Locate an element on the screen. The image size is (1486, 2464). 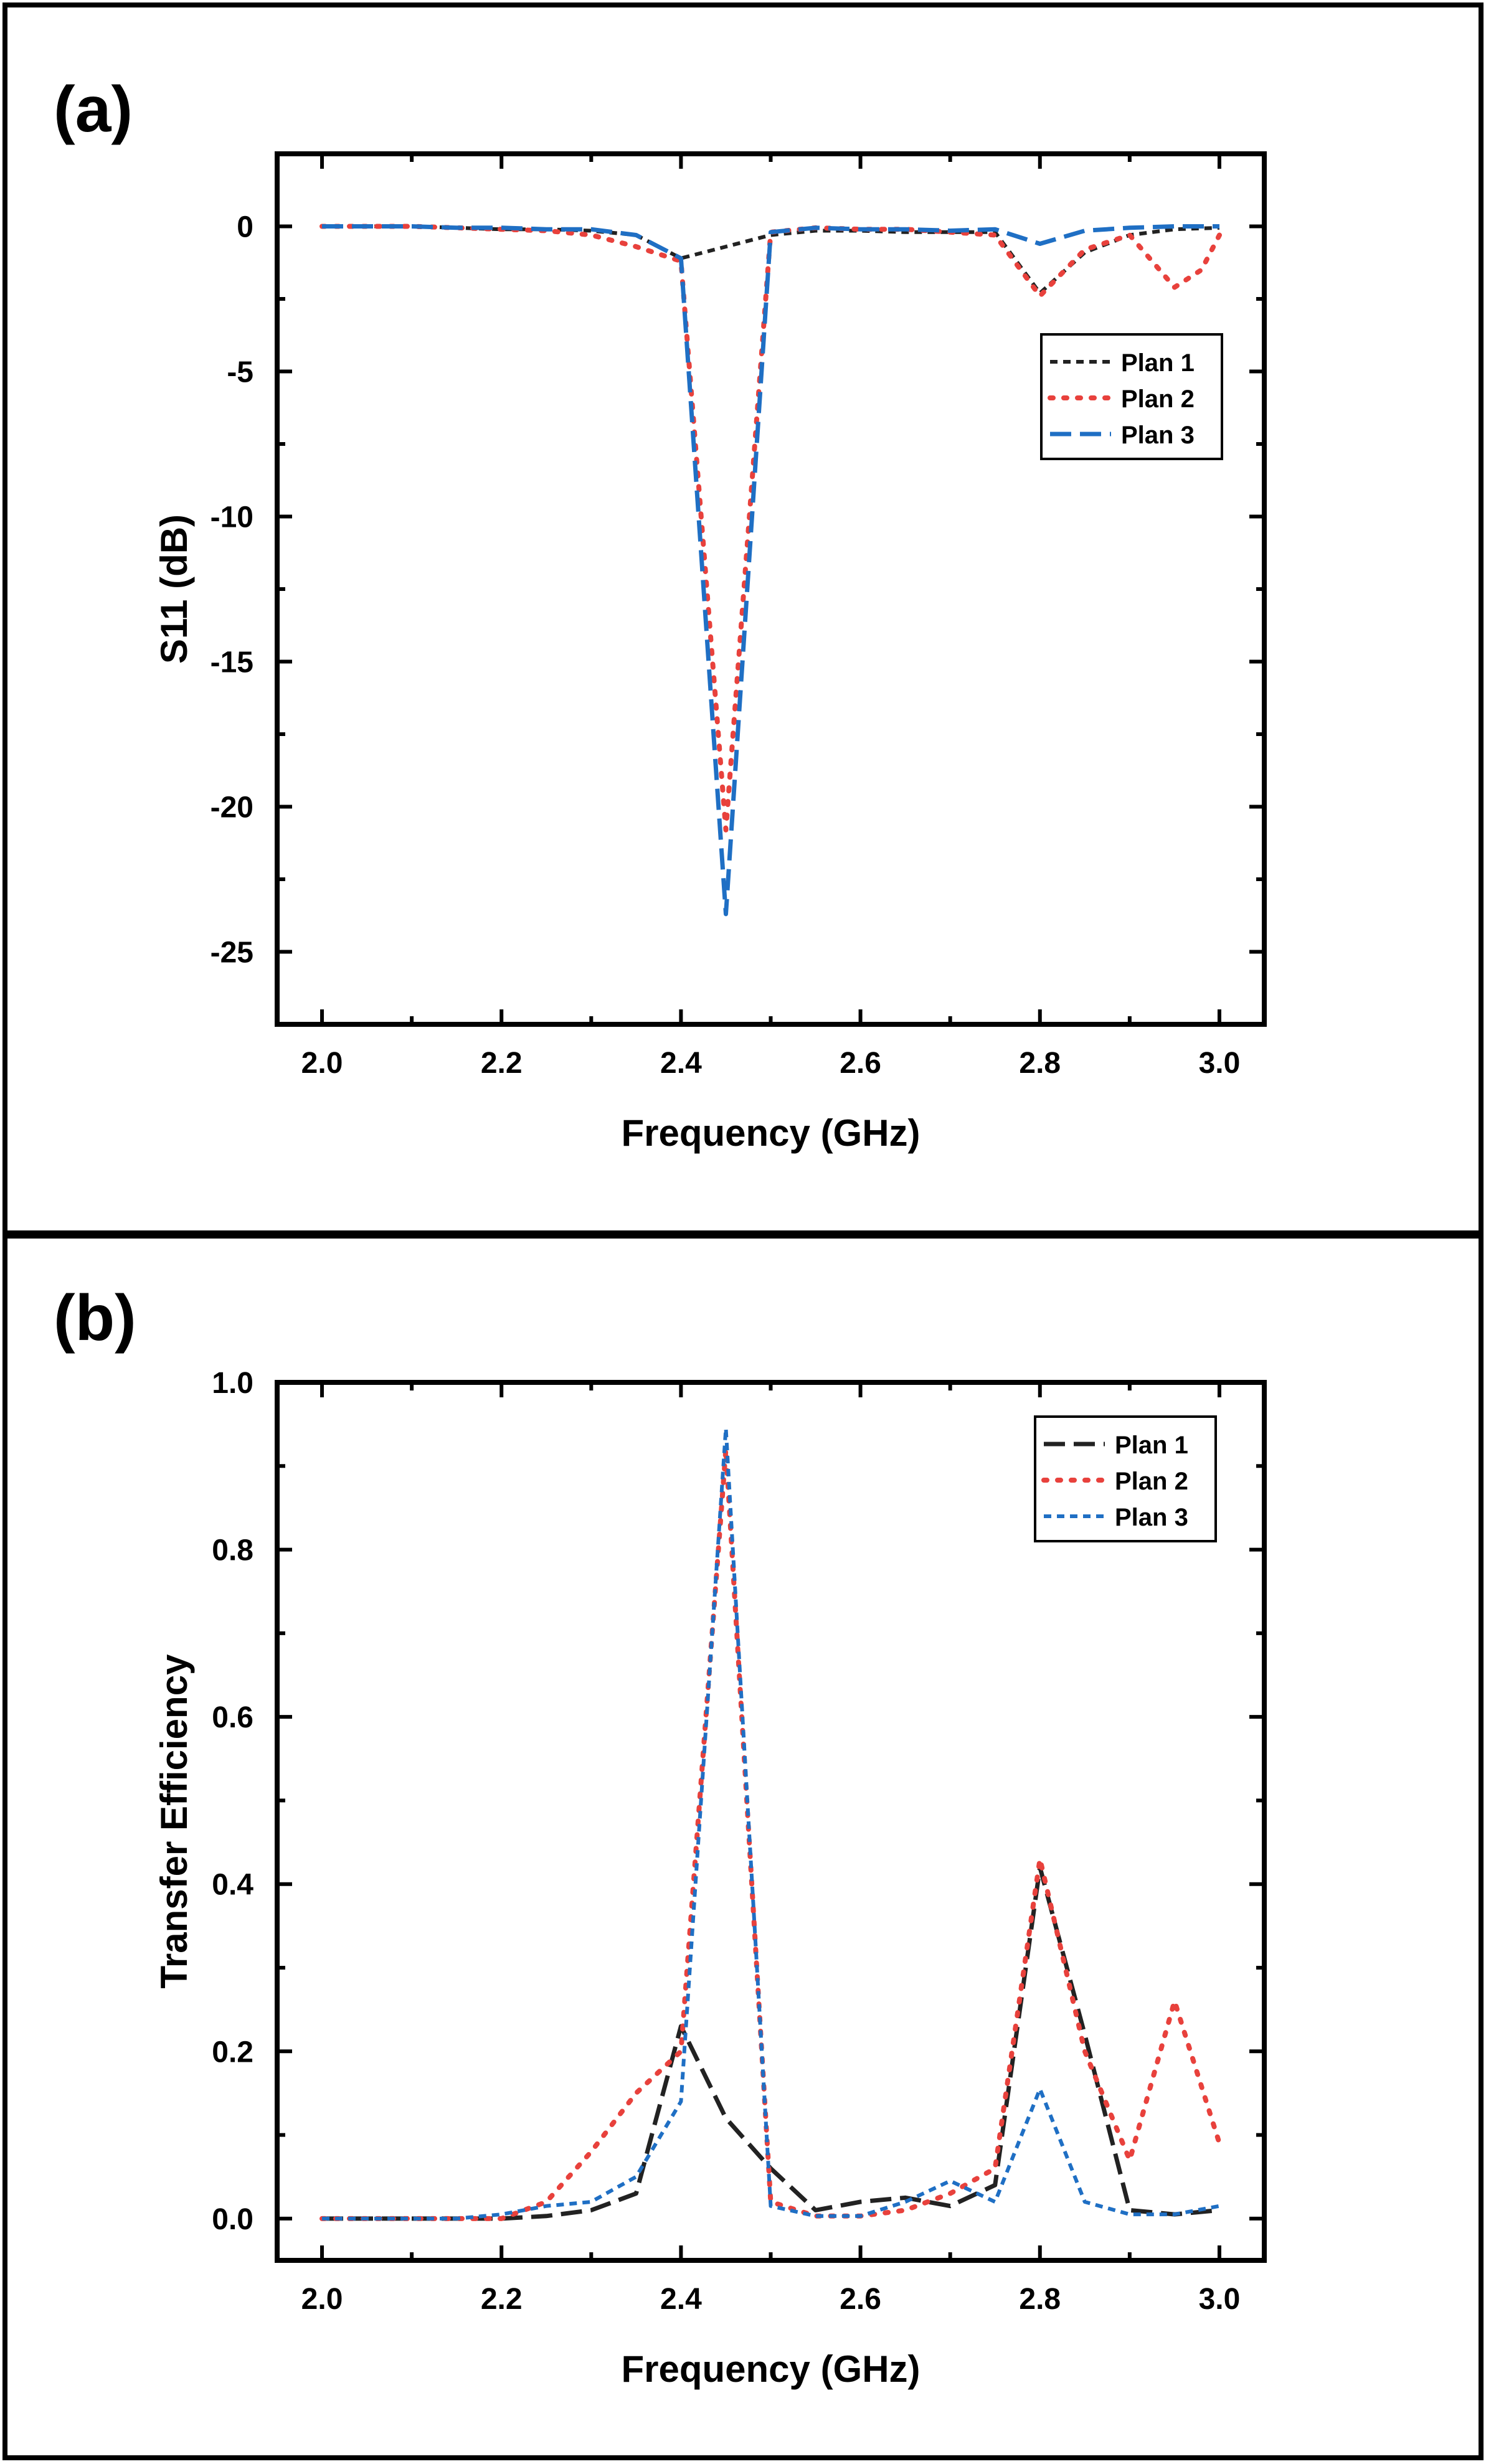
panel-b-xtick-label: 2.8 is located at coordinates (1040, 2299).